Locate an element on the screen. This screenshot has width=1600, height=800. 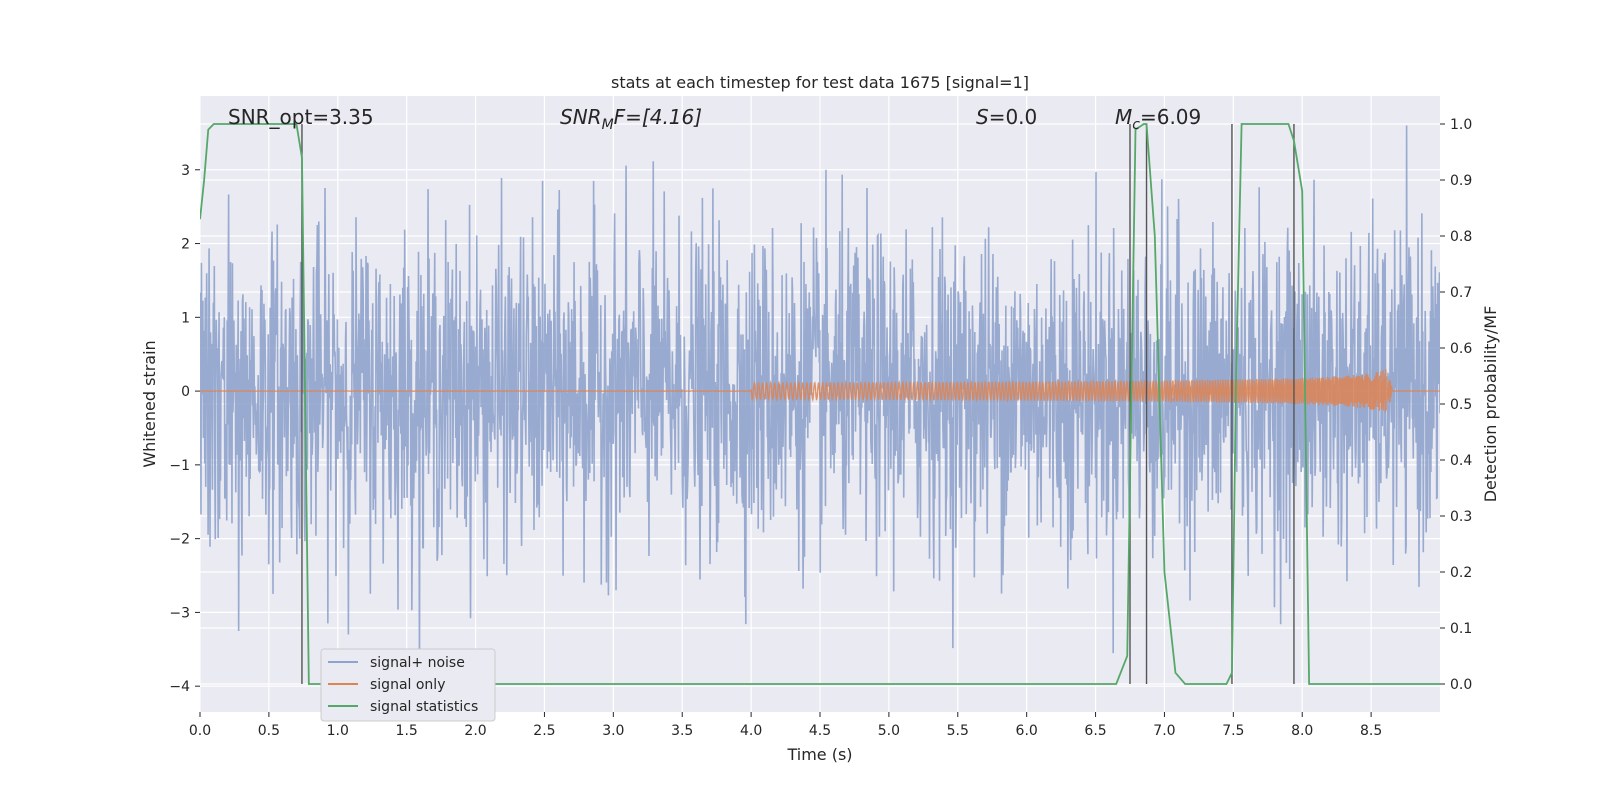
y-tick-label-left: 1 is located at coordinates (185, 318).